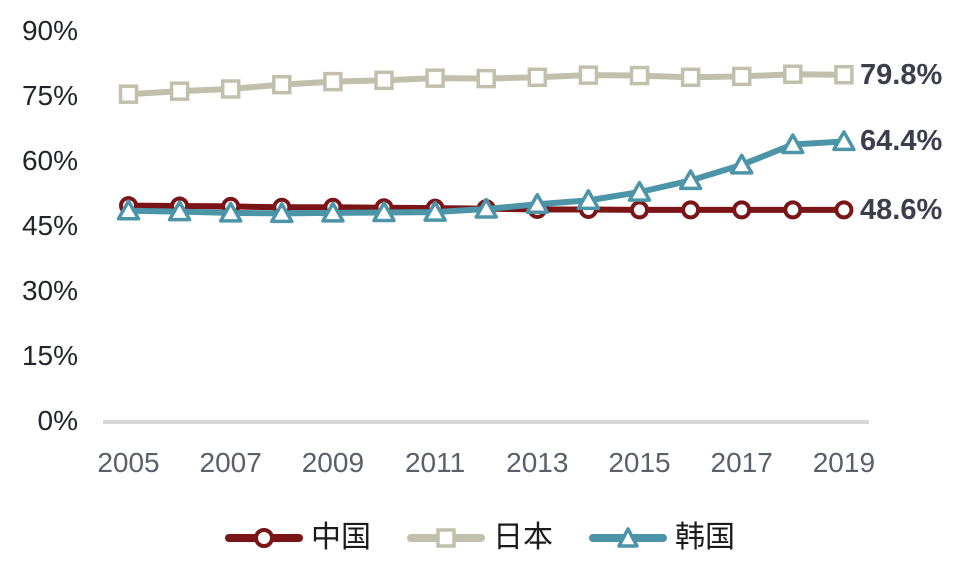 This screenshot has width=960, height=565. Describe the element at coordinates (901, 209) in the screenshot. I see `end-label-china: 48.6%` at that location.